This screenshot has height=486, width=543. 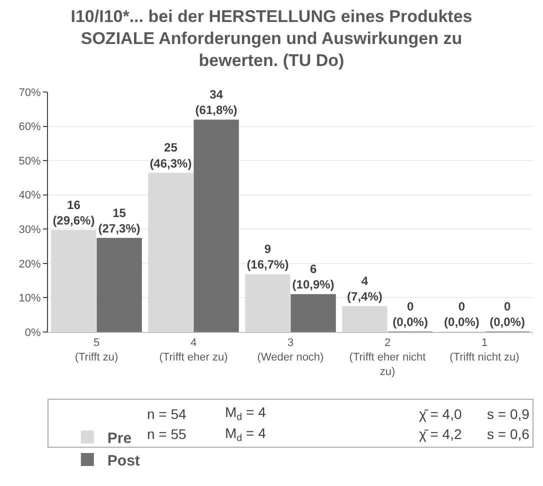 What do you see at coordinates (216, 103) in the screenshot?
I see `data-label: 34 (61,8%)` at bounding box center [216, 103].